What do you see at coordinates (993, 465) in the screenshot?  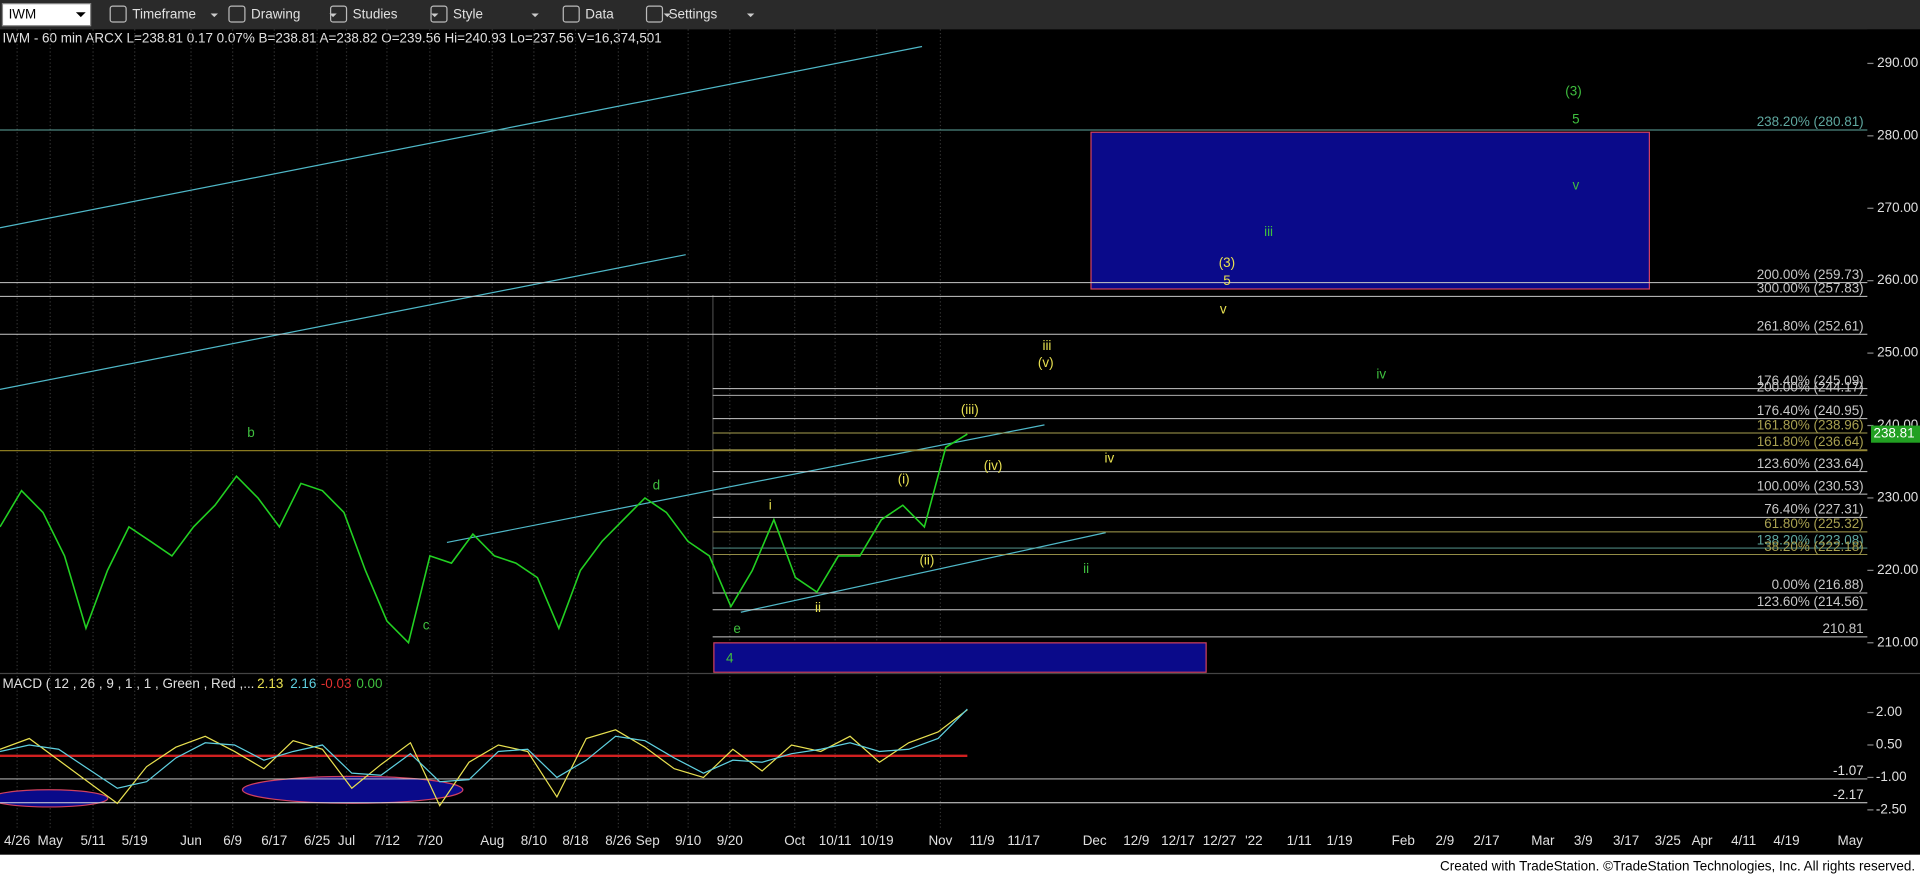 I see `wave-label: (iv)` at bounding box center [993, 465].